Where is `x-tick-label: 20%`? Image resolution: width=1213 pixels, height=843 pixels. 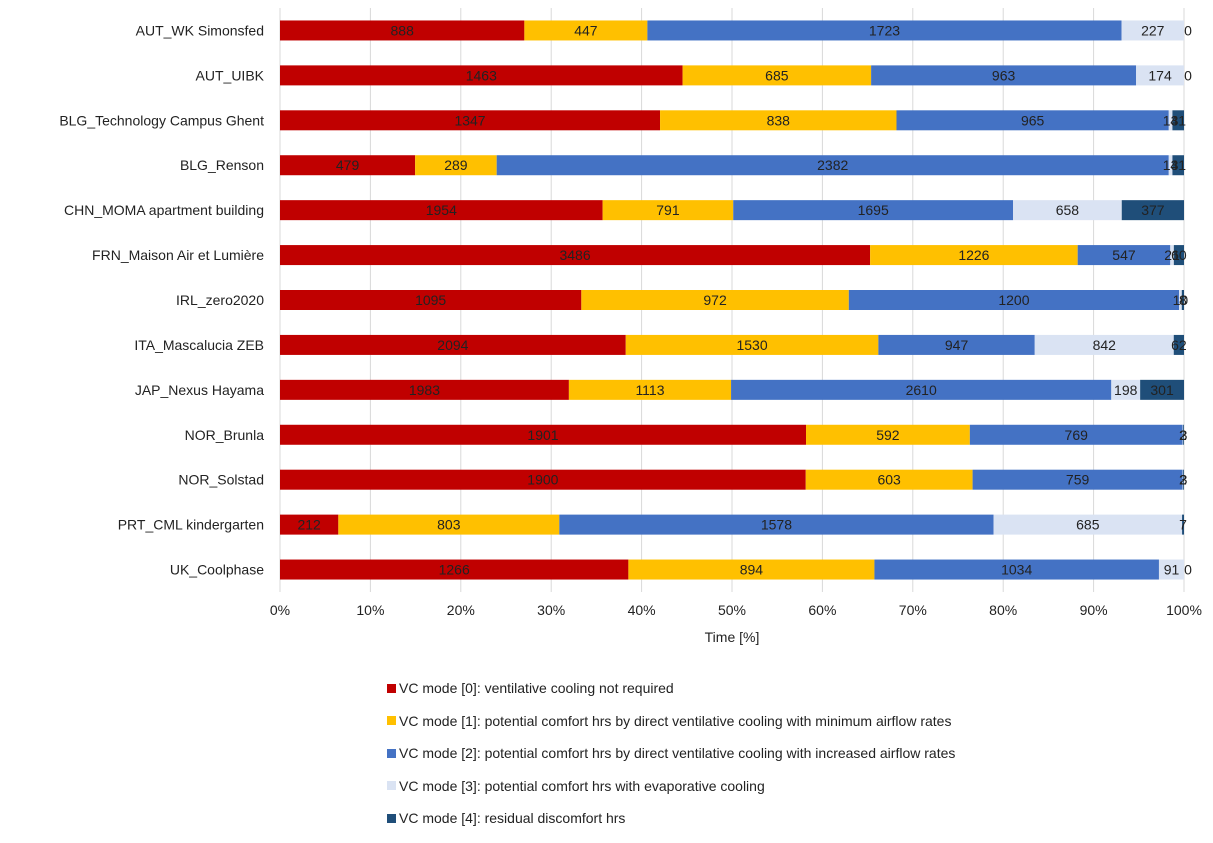 x-tick-label: 20% is located at coordinates (461, 610).